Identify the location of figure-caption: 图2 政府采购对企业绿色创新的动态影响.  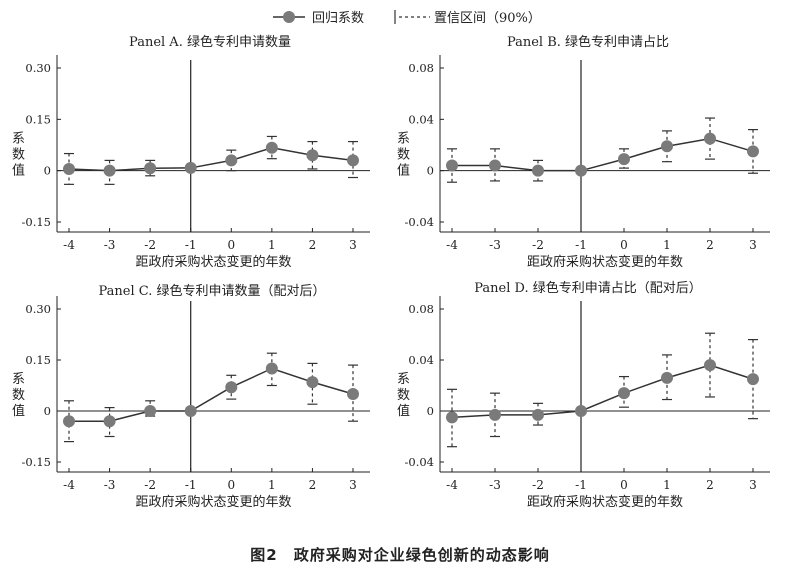
(400, 555).